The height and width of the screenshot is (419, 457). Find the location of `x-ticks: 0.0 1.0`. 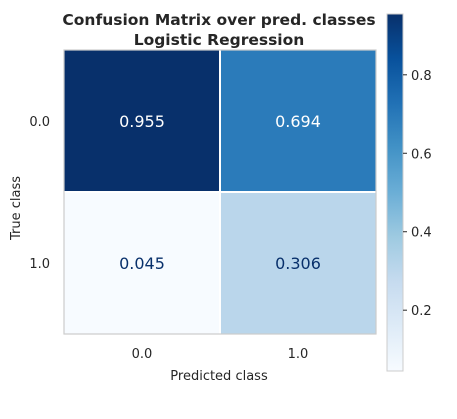

x-ticks: 0.0 1.0 is located at coordinates (220, 354).